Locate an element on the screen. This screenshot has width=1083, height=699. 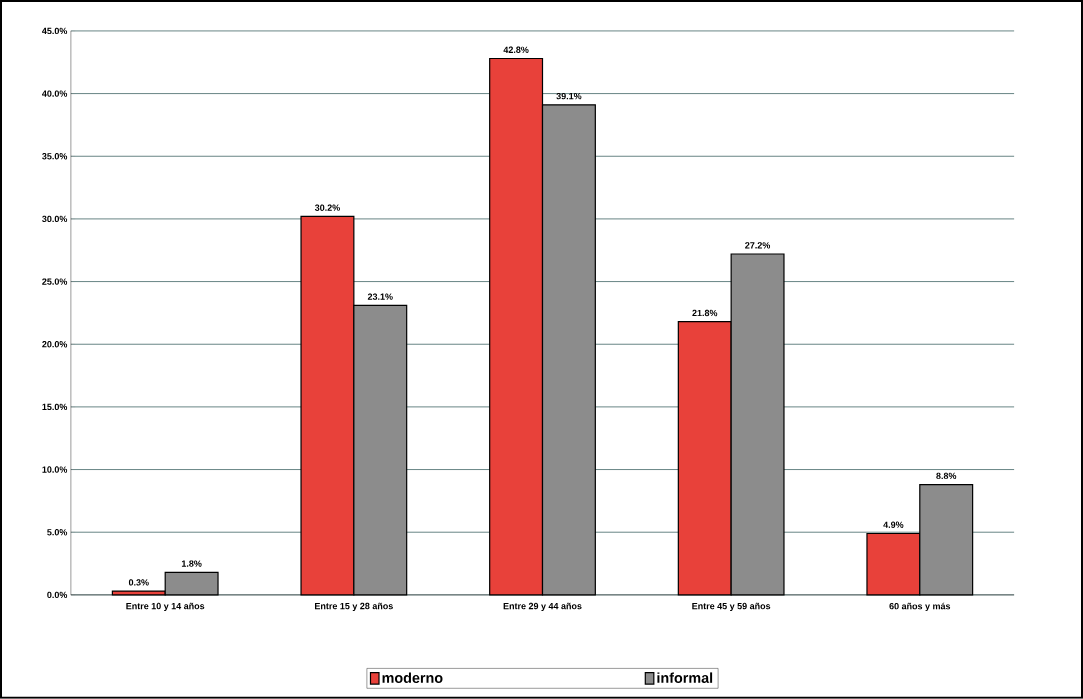
data-label: 27.2% is located at coordinates (758, 245).